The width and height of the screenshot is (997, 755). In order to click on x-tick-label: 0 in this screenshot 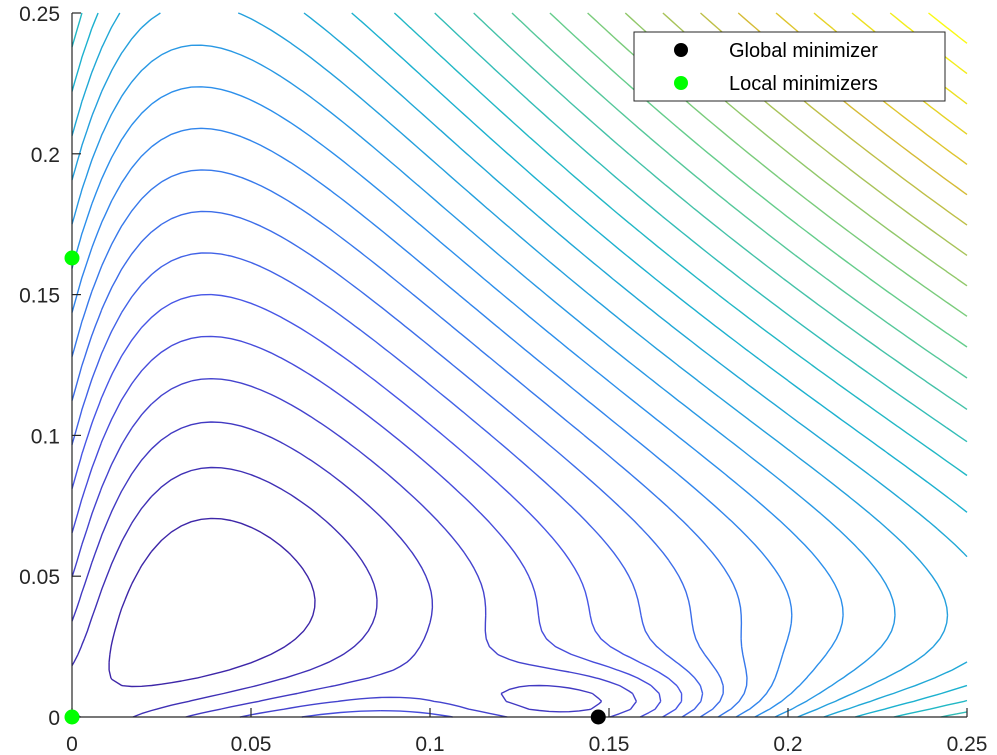, I will do `click(72, 744)`.